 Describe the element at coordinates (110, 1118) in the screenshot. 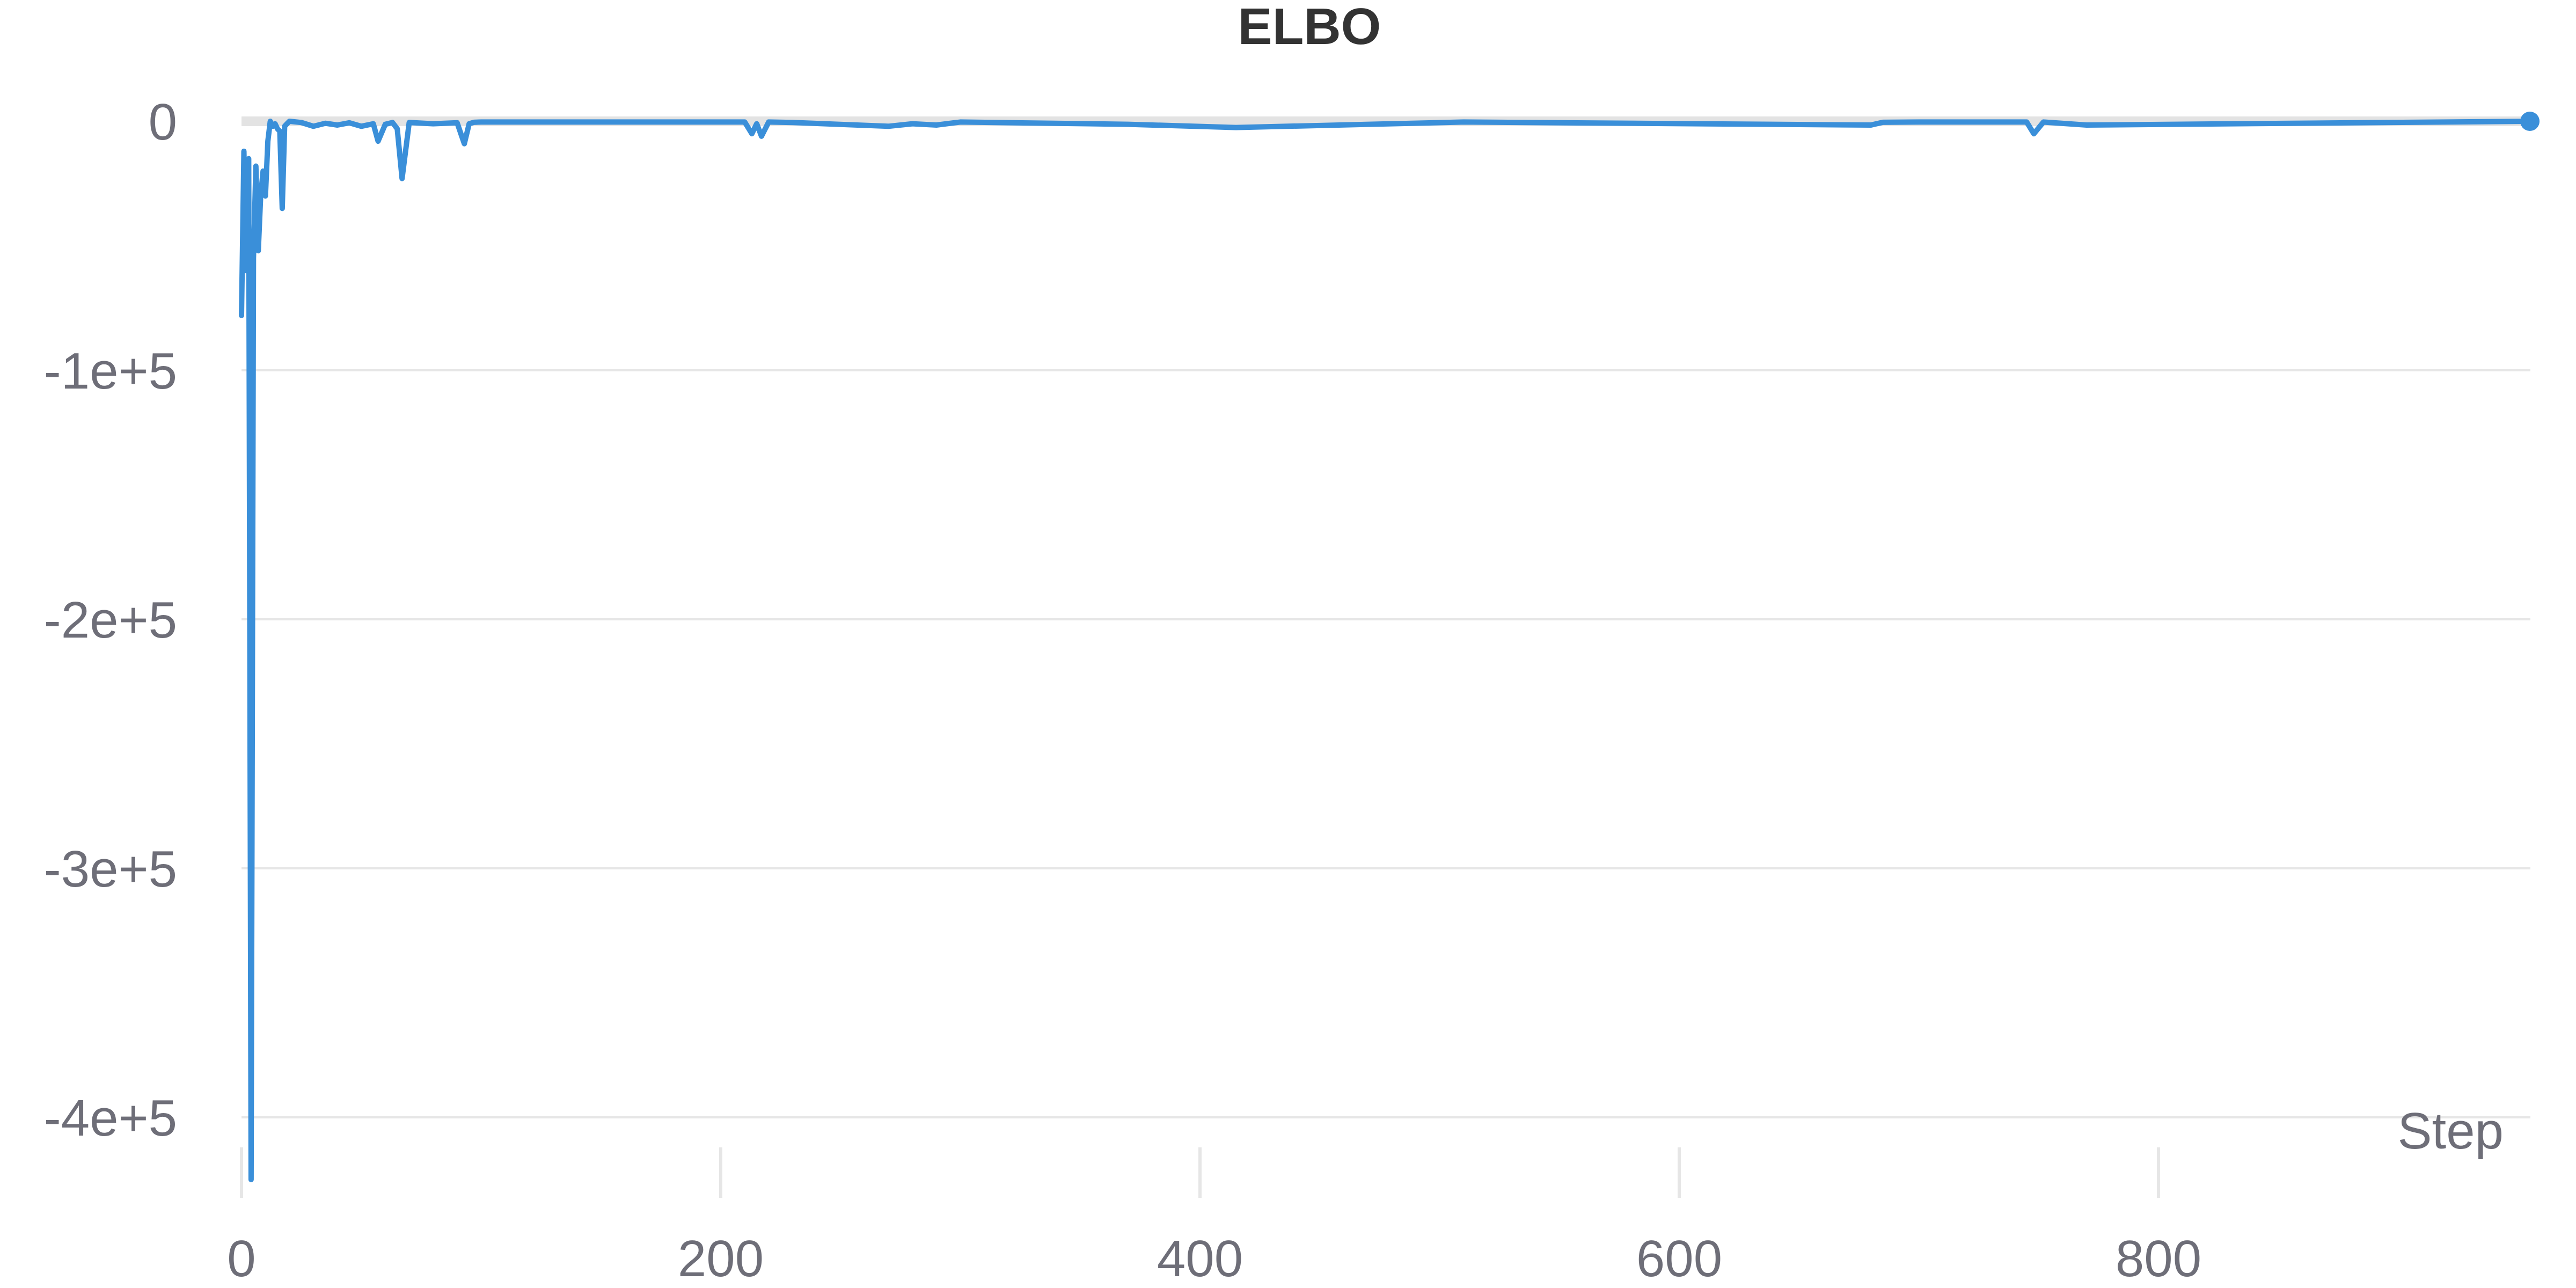

I see `y-tick-label: -4e+5` at that location.